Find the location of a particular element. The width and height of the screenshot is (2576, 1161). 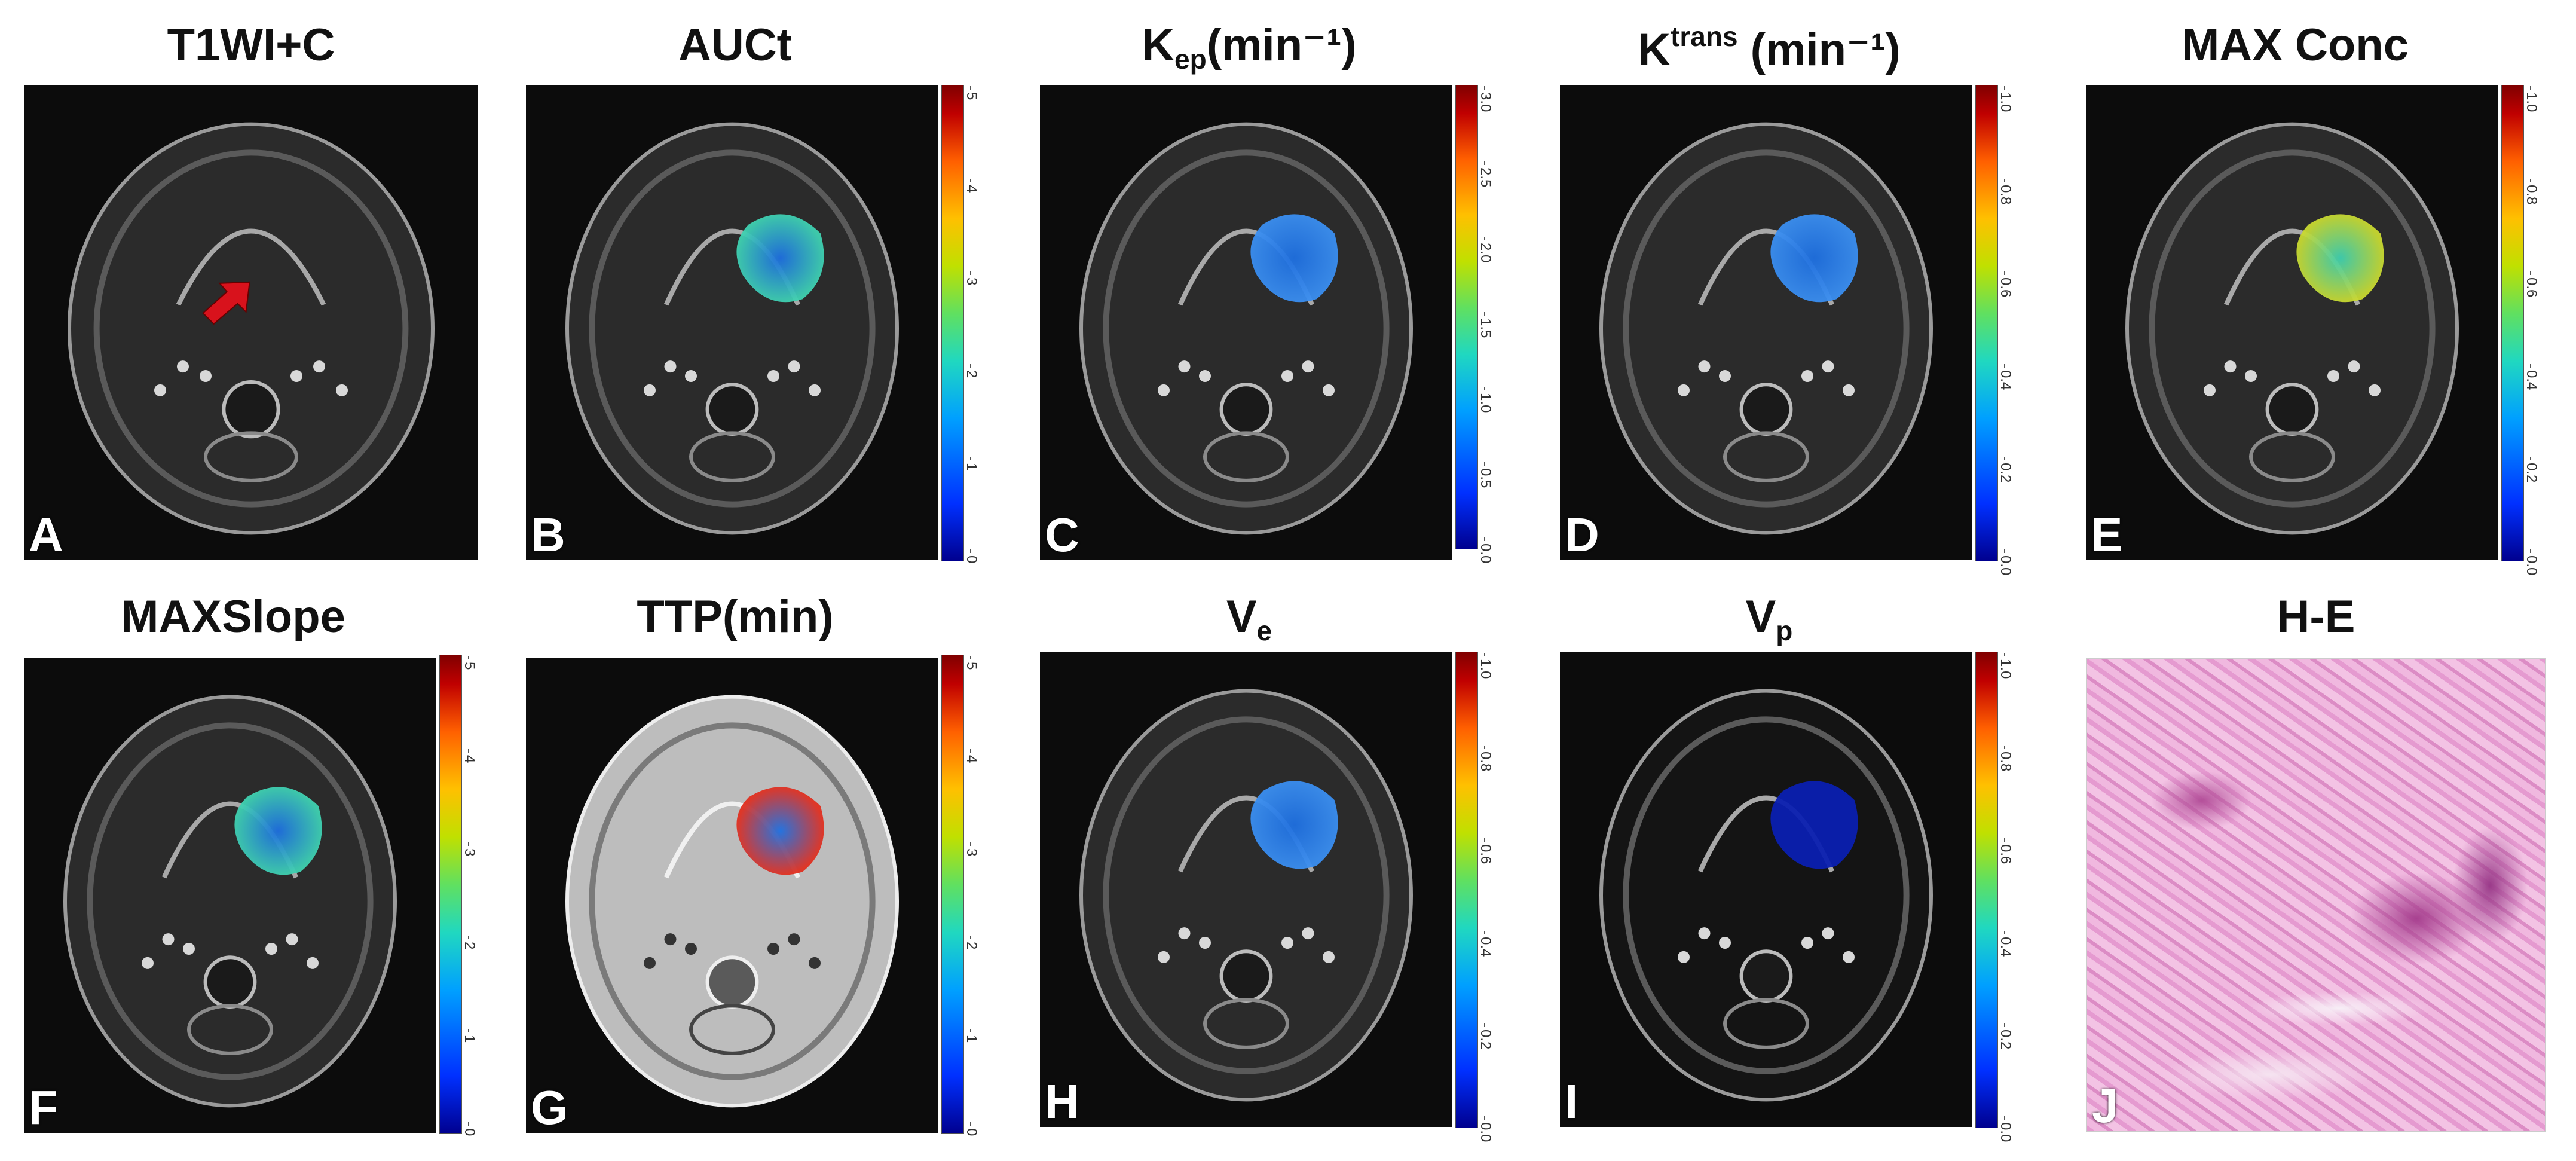

colorbar-g is located at coordinates (952, 894).